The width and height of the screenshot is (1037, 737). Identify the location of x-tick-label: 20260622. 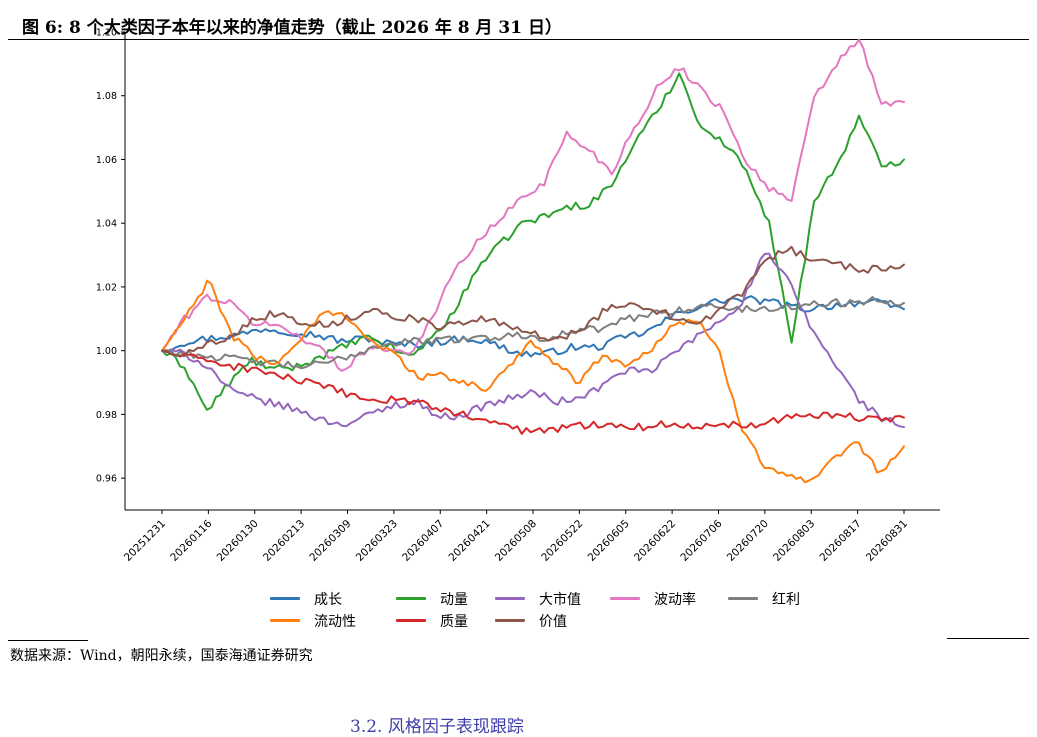
(655, 541).